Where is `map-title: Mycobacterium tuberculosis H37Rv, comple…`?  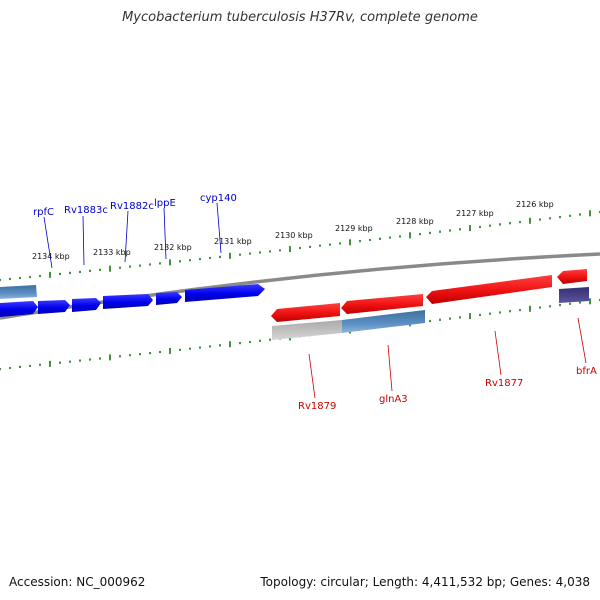 map-title: Mycobacterium tuberculosis H37Rv, comple… is located at coordinates (300, 17).